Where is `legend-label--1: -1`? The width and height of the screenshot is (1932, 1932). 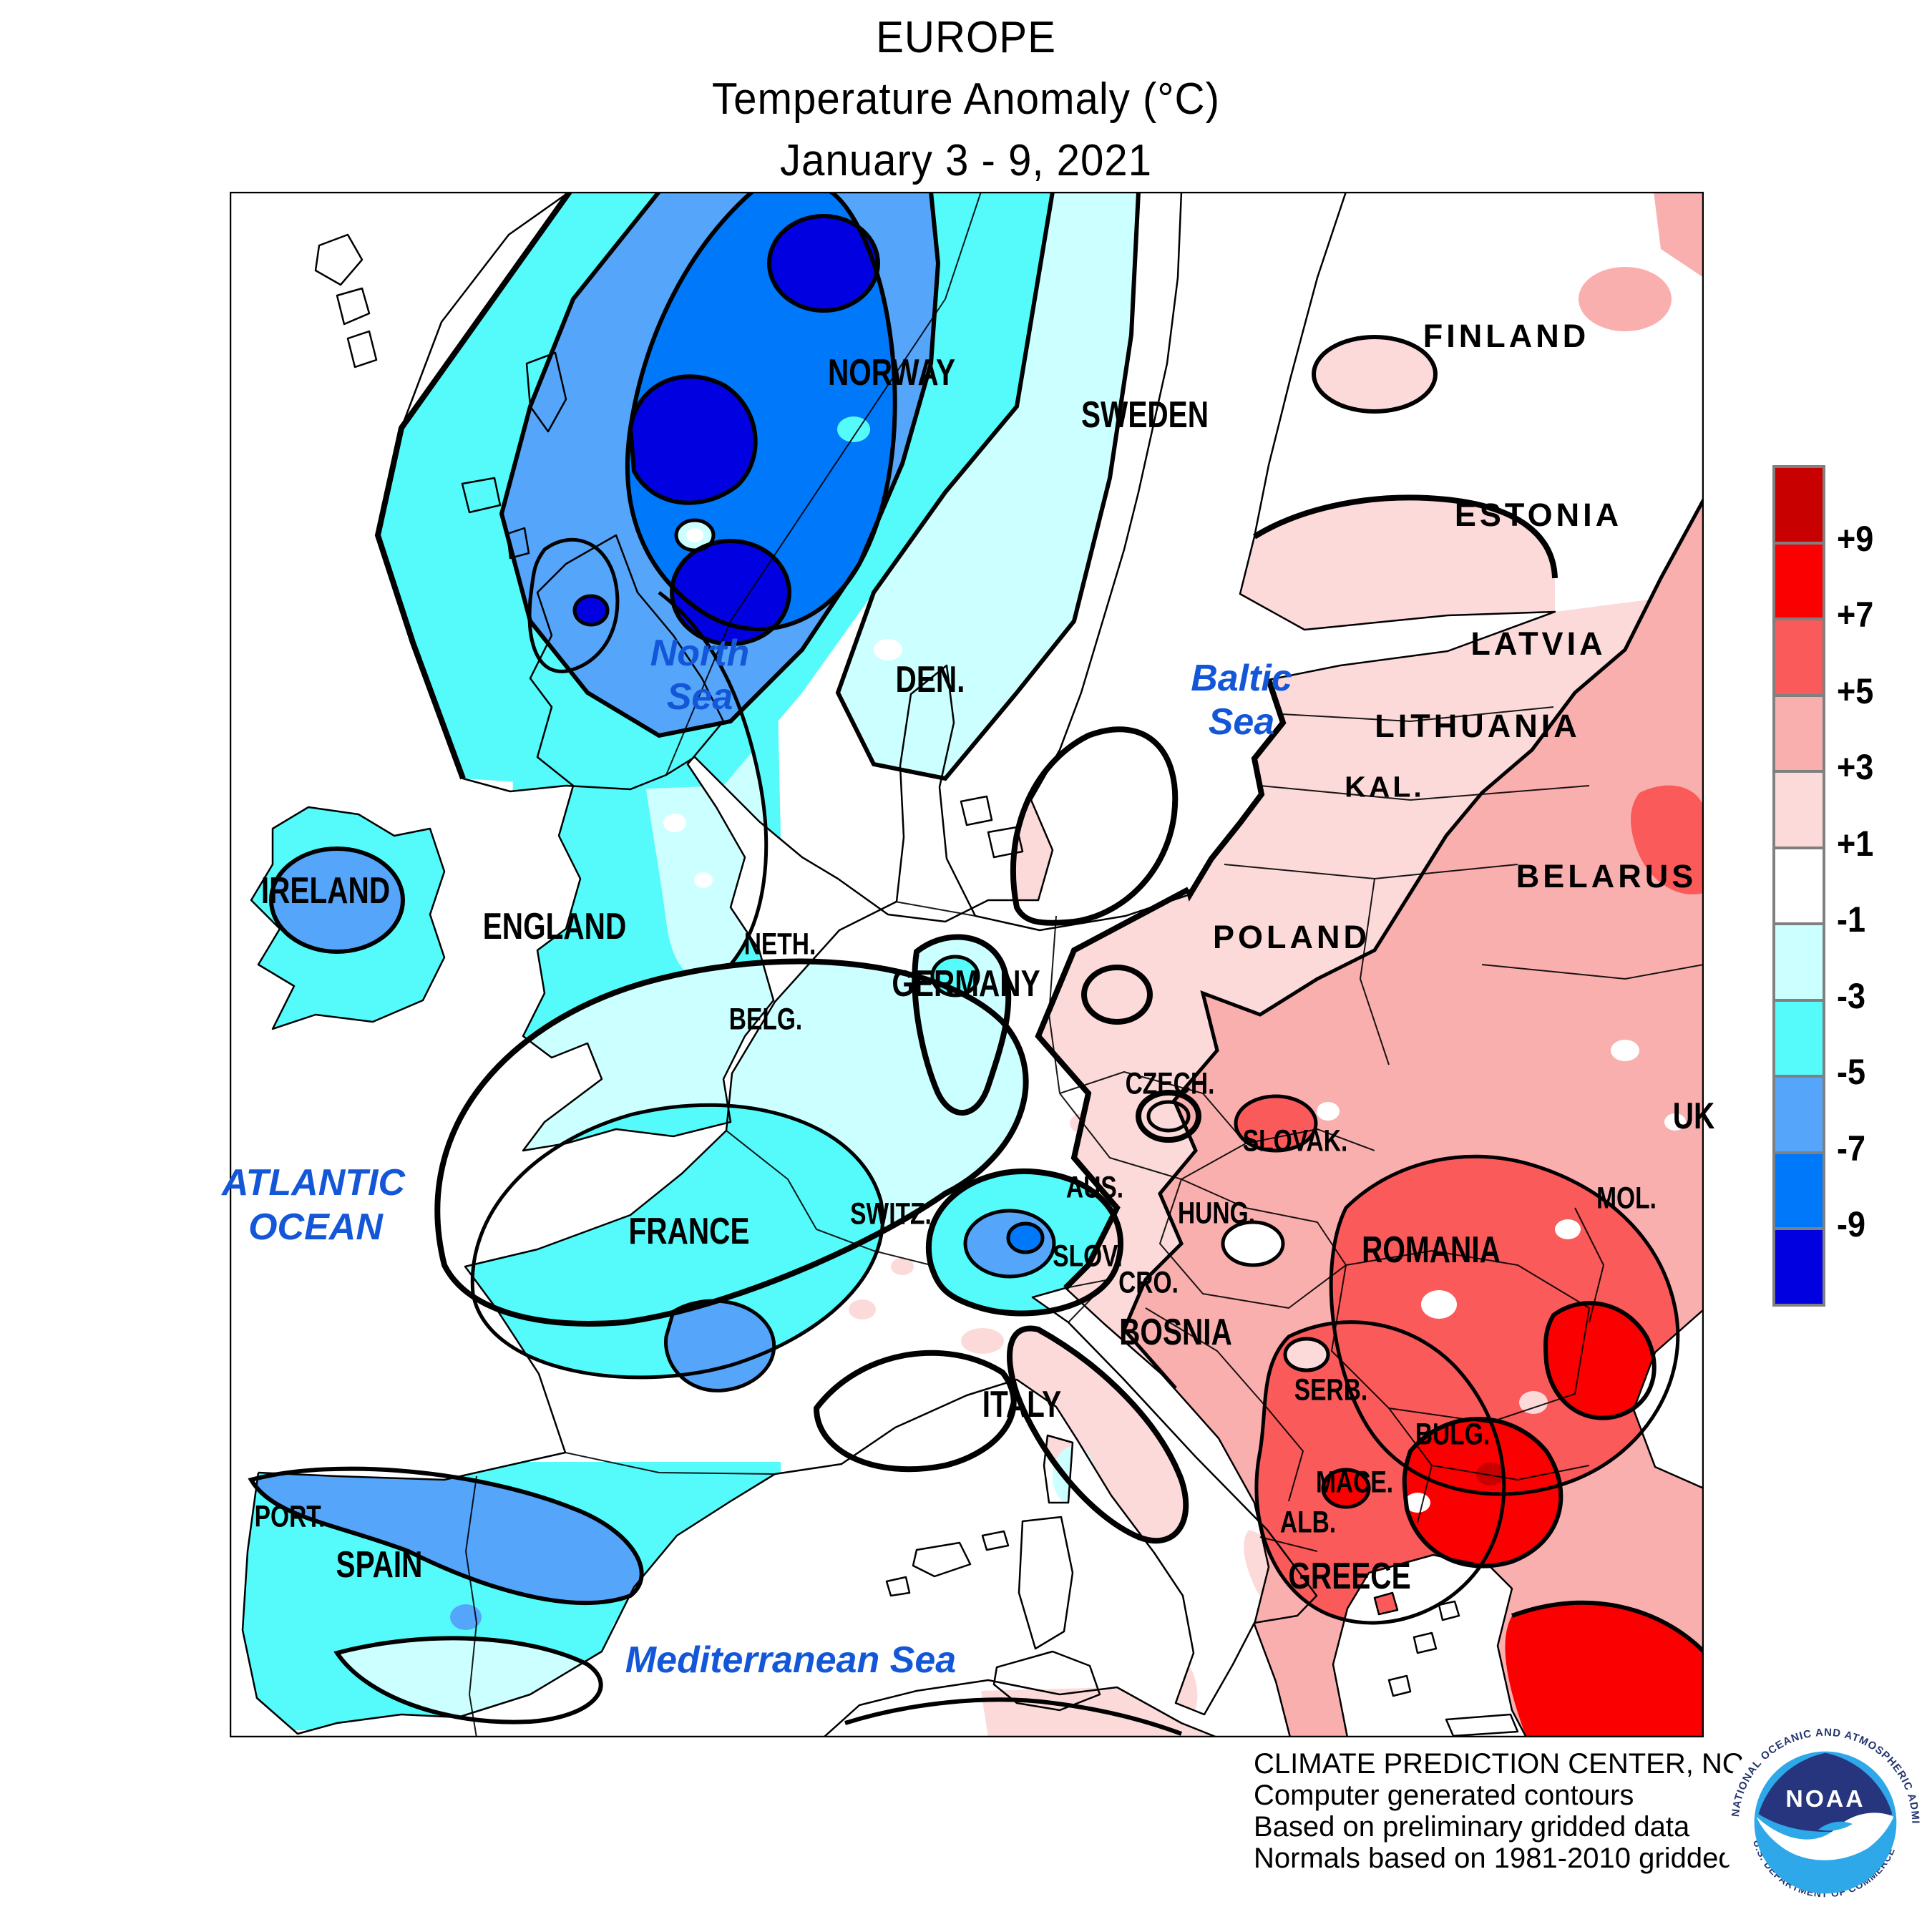 legend-label--1: -1 is located at coordinates (1851, 919).